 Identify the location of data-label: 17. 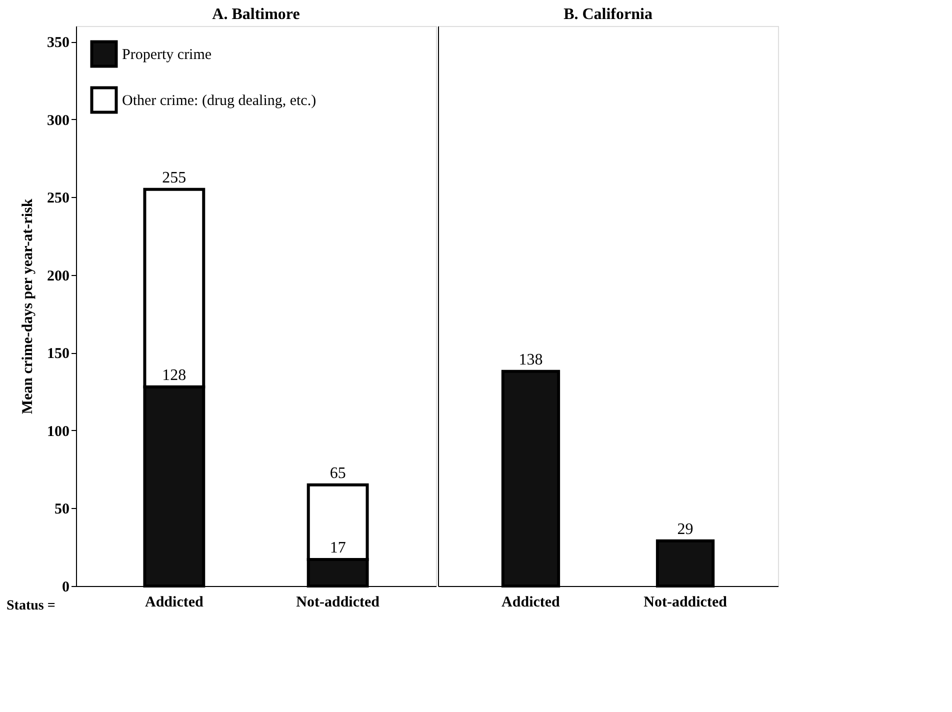
(338, 548).